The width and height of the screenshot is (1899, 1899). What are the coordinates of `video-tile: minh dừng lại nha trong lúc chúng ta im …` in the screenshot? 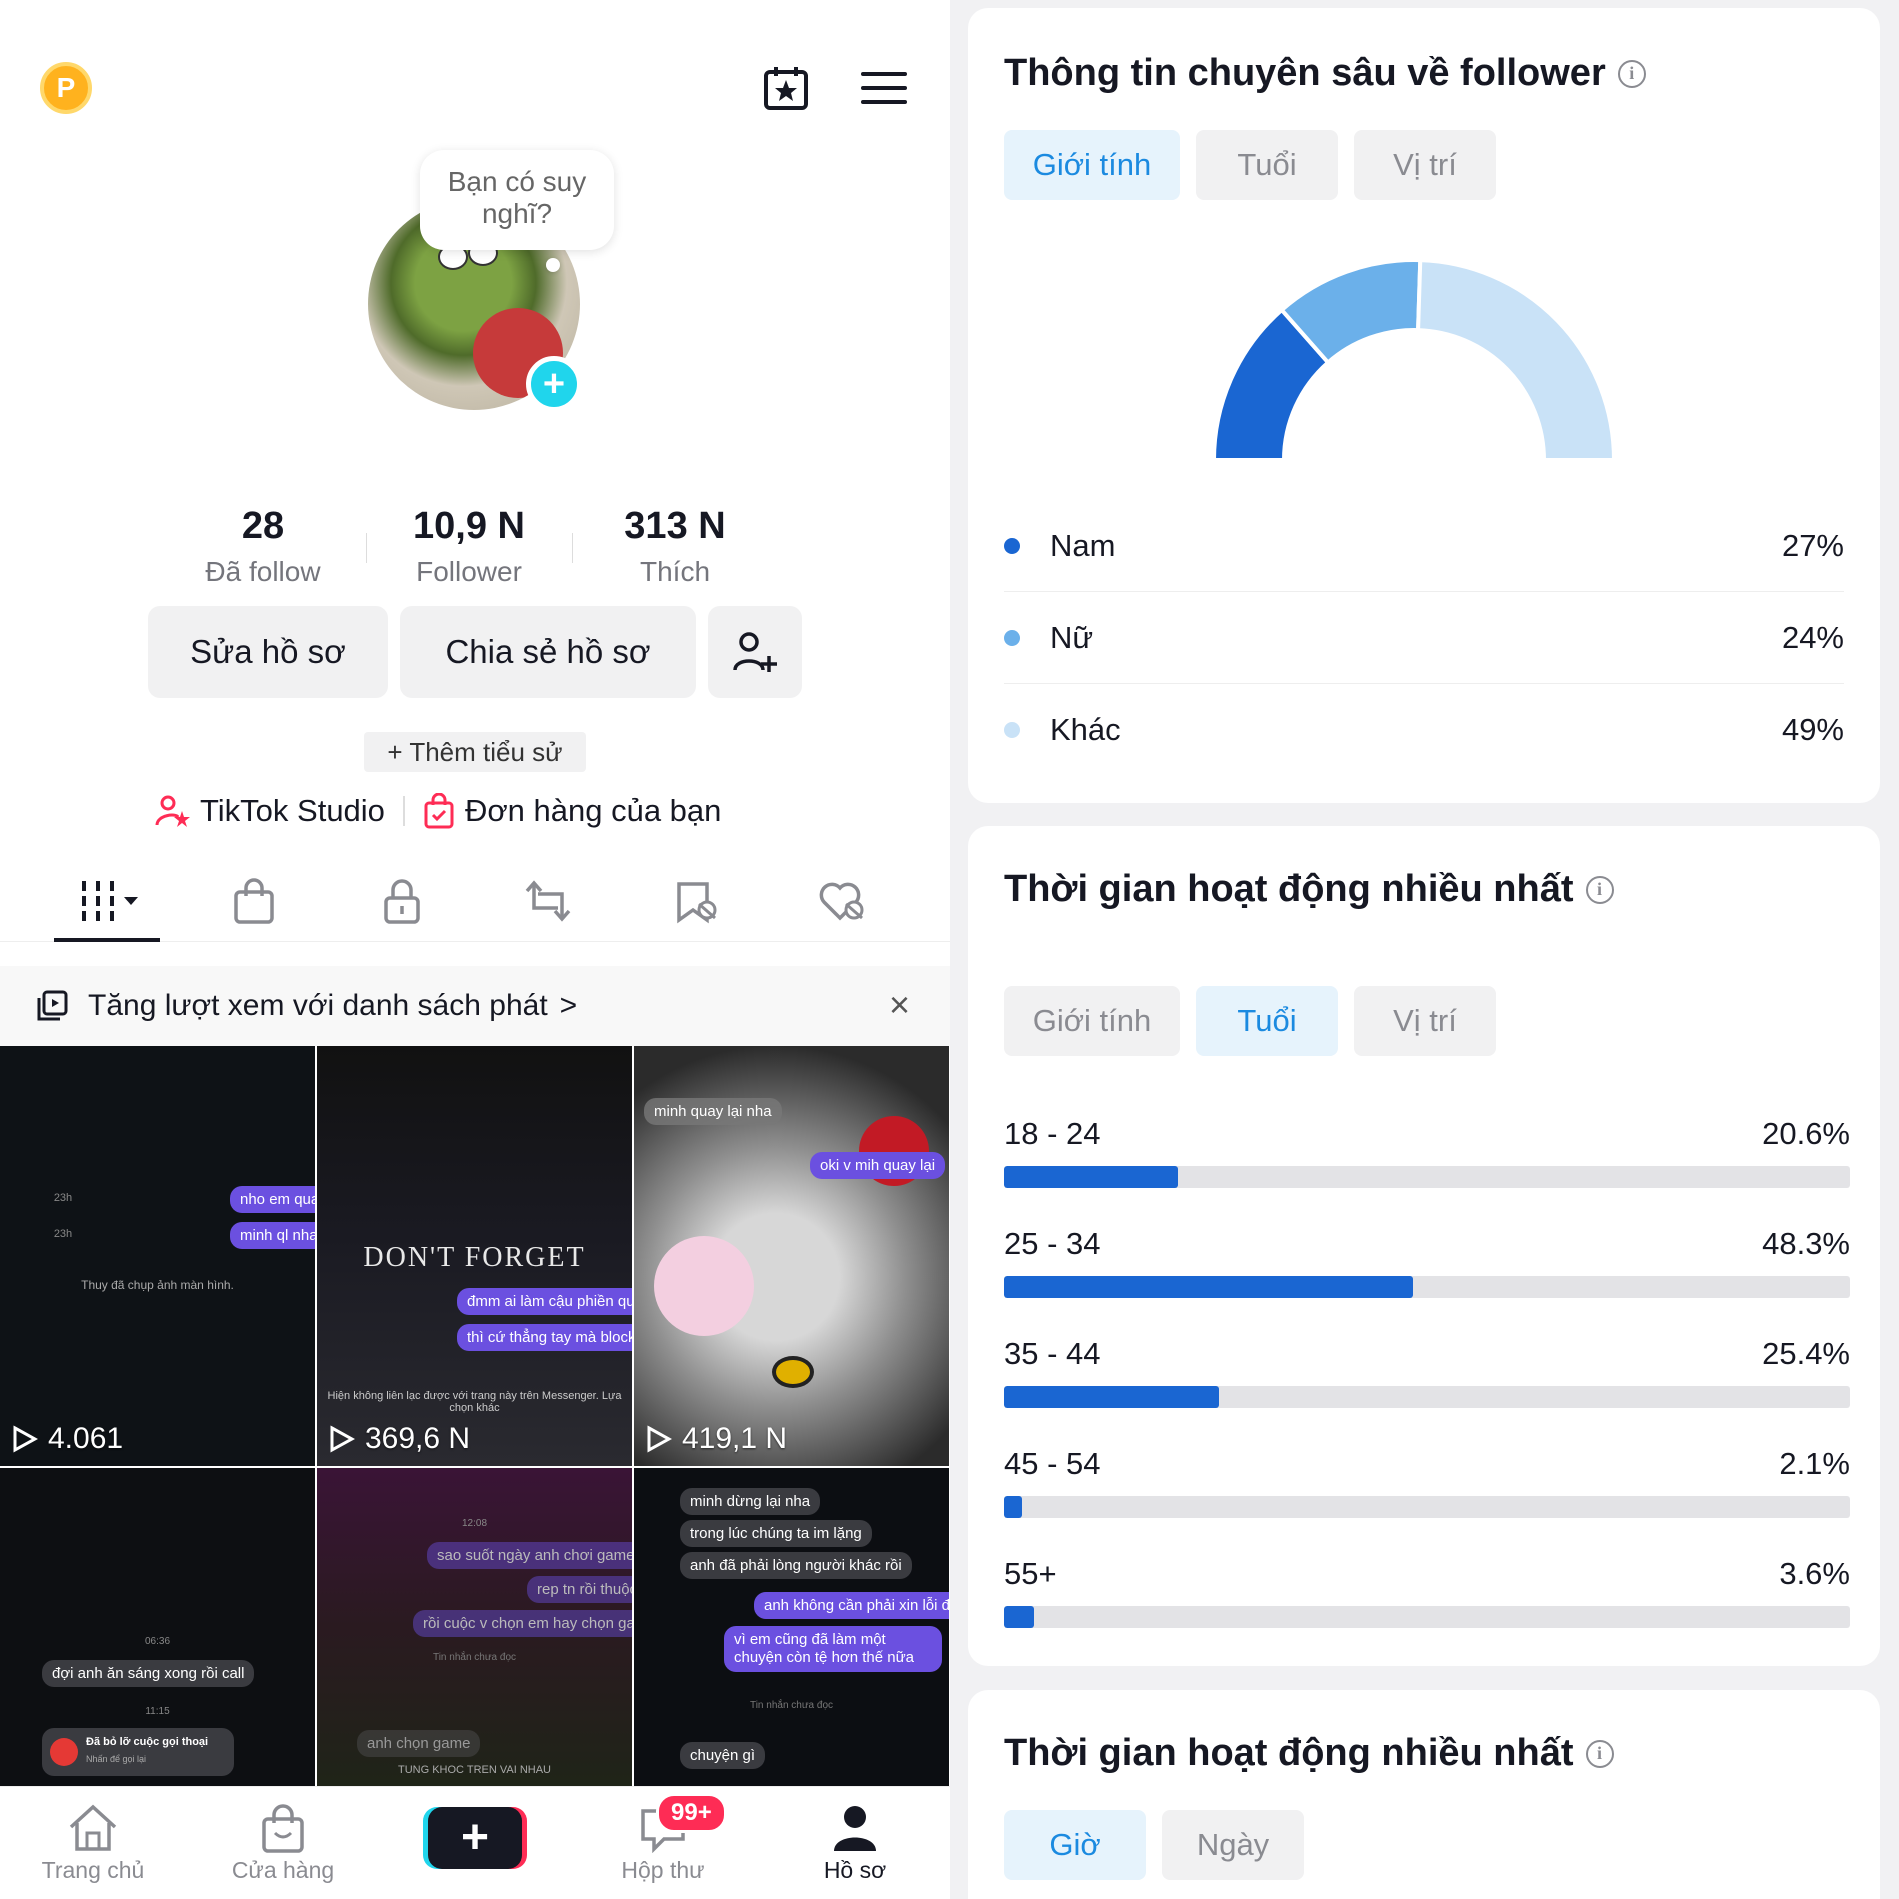 It's located at (791, 1627).